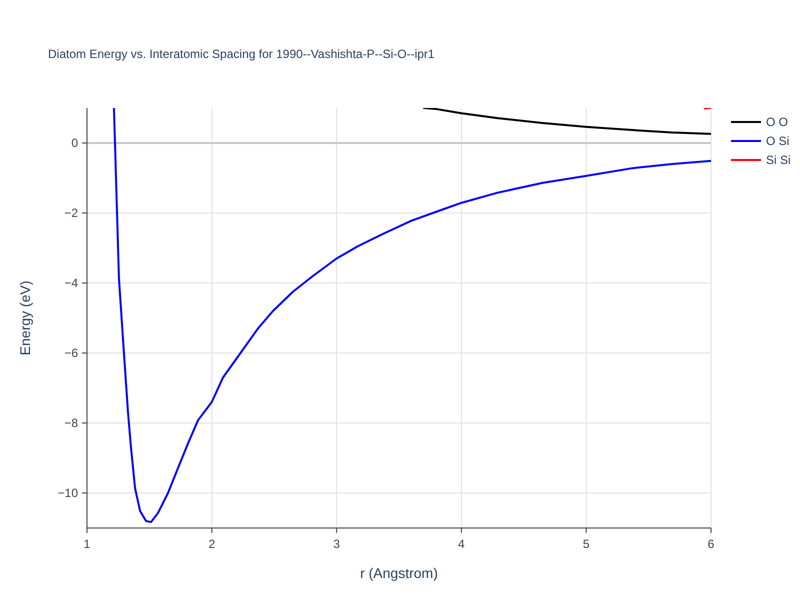  What do you see at coordinates (71, 423) in the screenshot?
I see `y-tick-label: −8` at bounding box center [71, 423].